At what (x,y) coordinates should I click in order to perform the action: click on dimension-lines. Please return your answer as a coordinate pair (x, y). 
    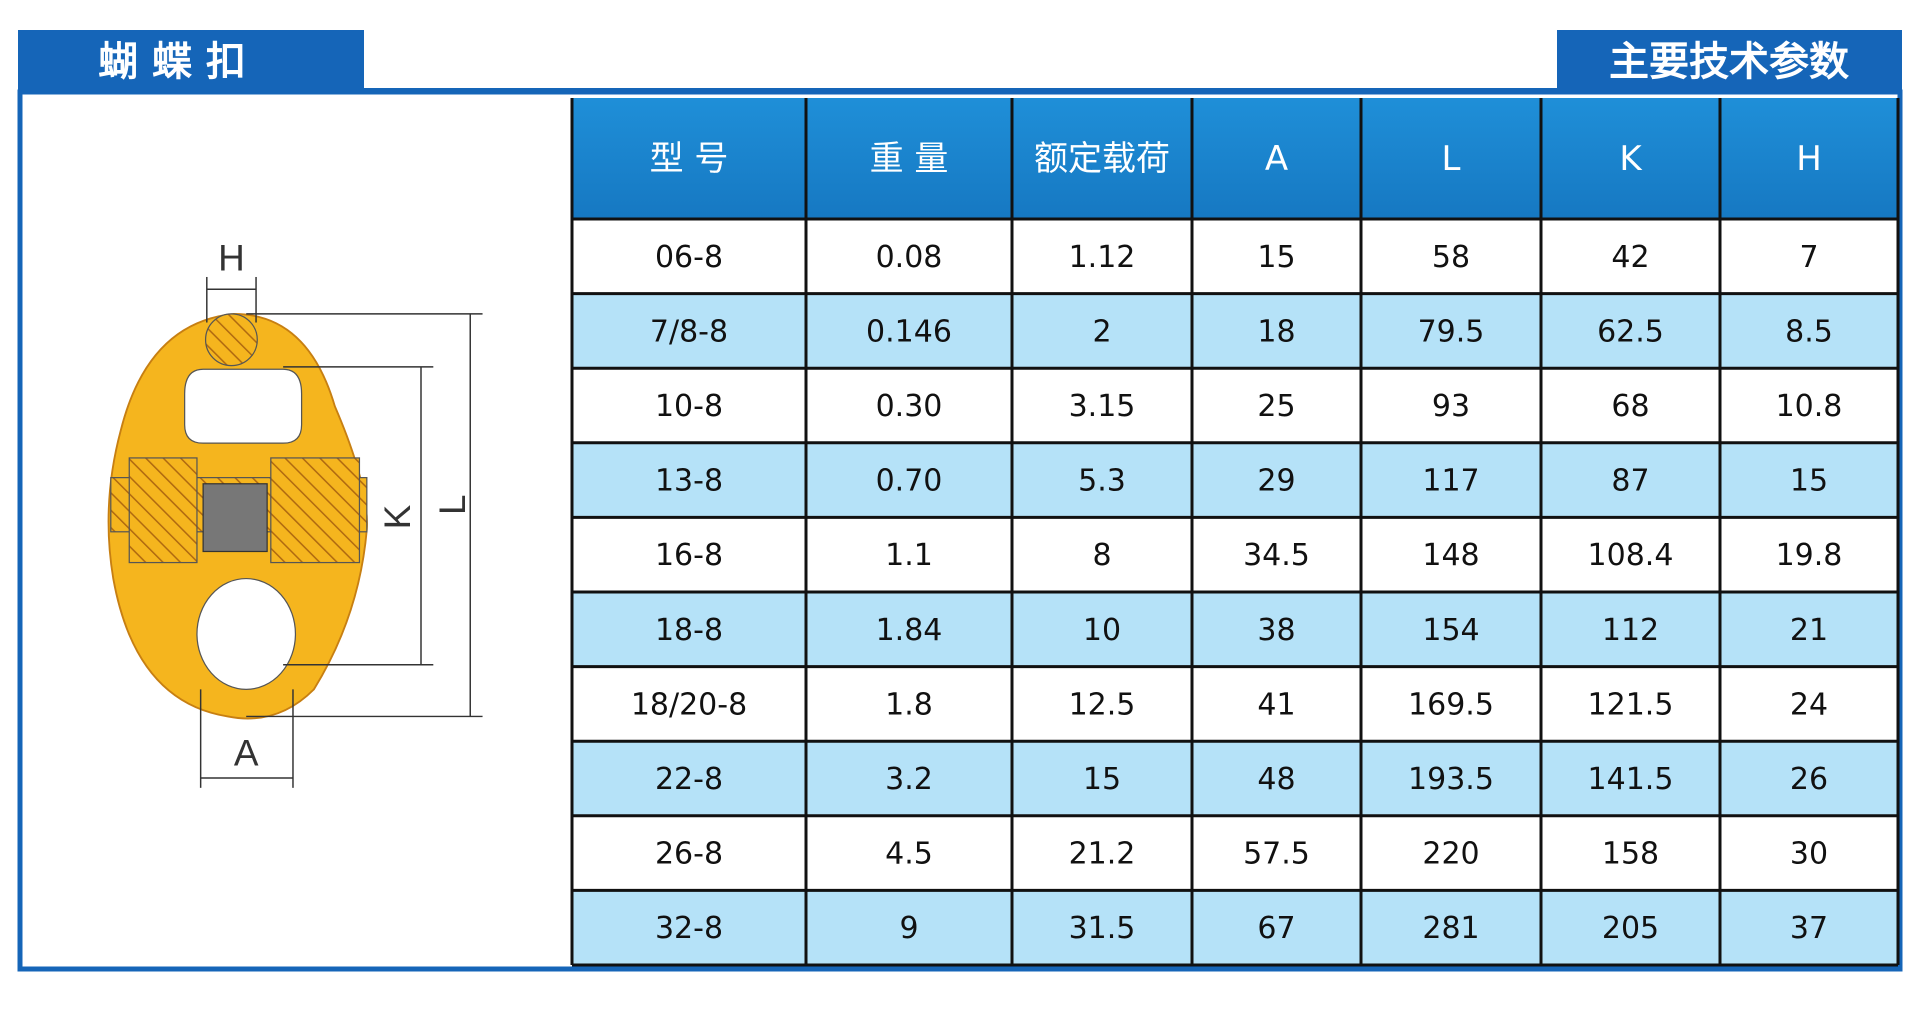
    Looking at the image, I should click on (341, 532).